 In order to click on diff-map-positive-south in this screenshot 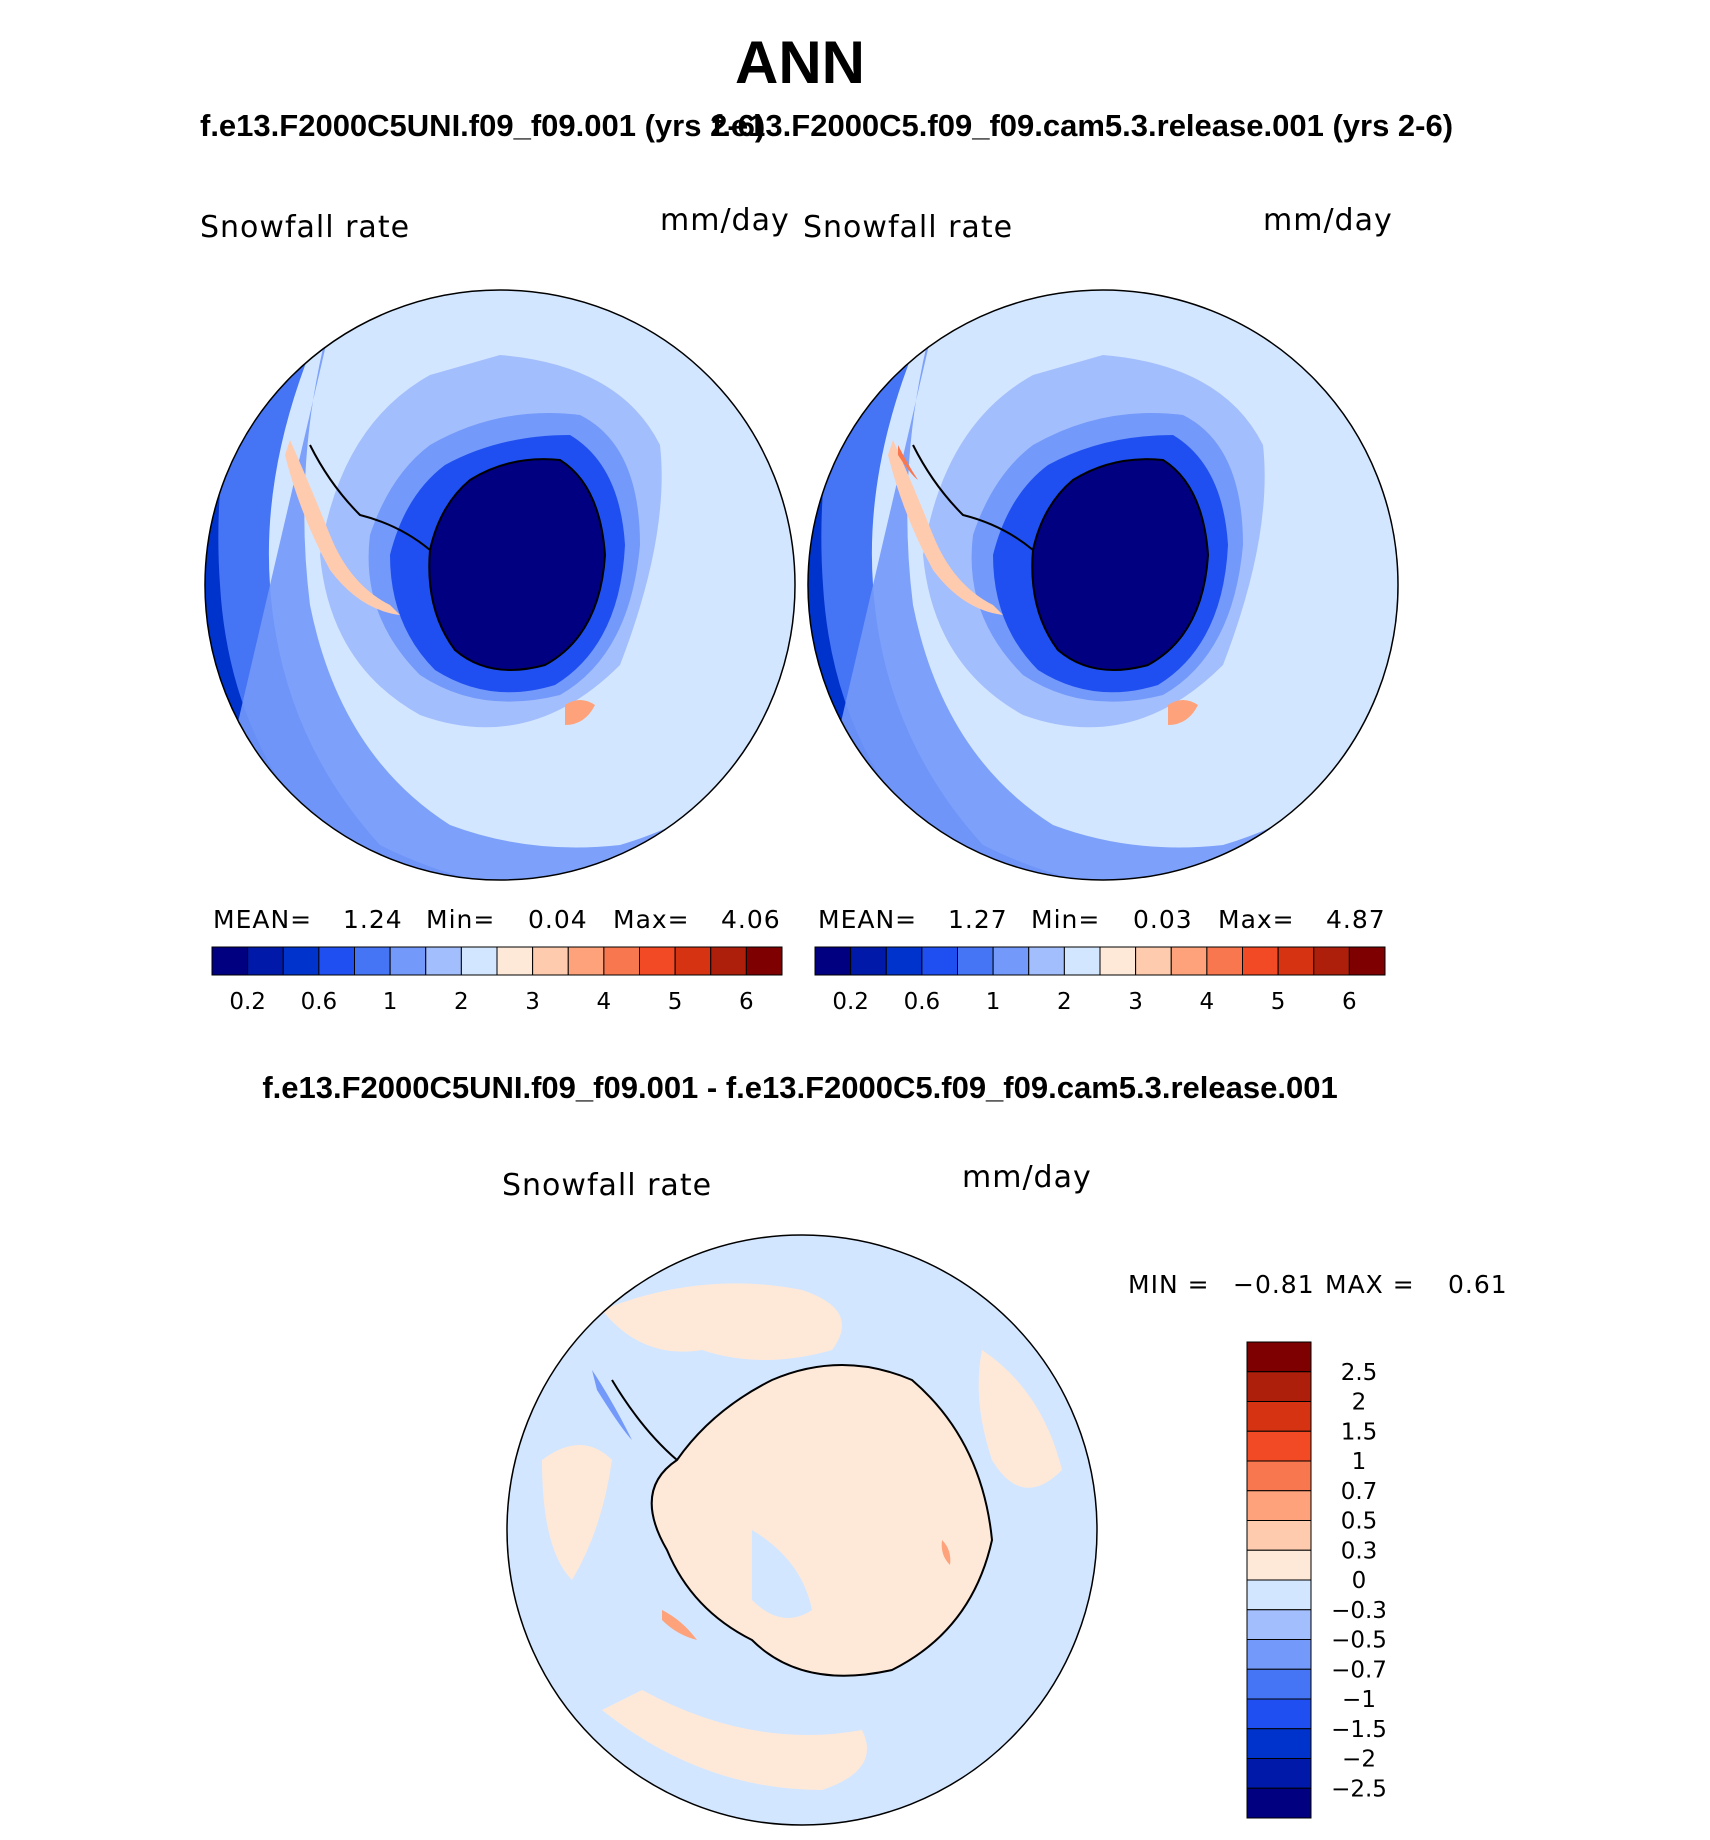, I will do `click(734, 1740)`.